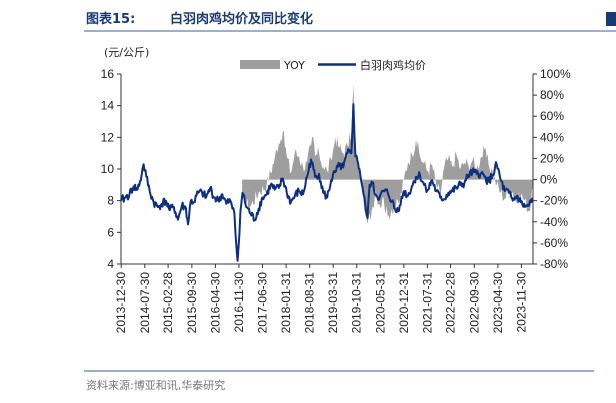 This screenshot has width=616, height=403. Describe the element at coordinates (404, 303) in the screenshot. I see `x-tick-label: 2020-12-31` at that location.